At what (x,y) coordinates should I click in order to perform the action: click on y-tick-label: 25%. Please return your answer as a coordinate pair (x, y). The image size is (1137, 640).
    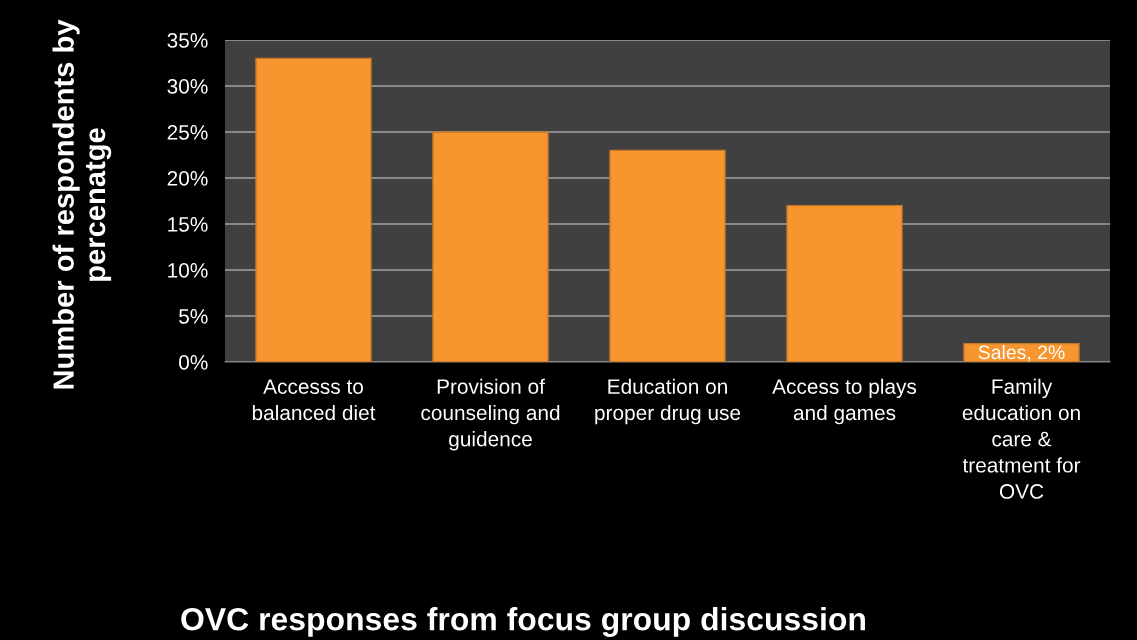
    Looking at the image, I should click on (187, 132).